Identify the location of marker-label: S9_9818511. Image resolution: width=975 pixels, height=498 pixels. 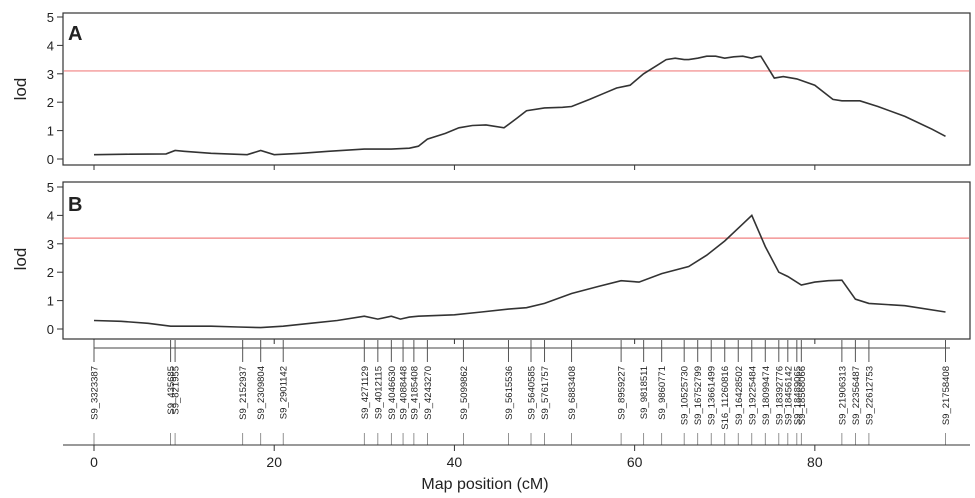
(644, 392).